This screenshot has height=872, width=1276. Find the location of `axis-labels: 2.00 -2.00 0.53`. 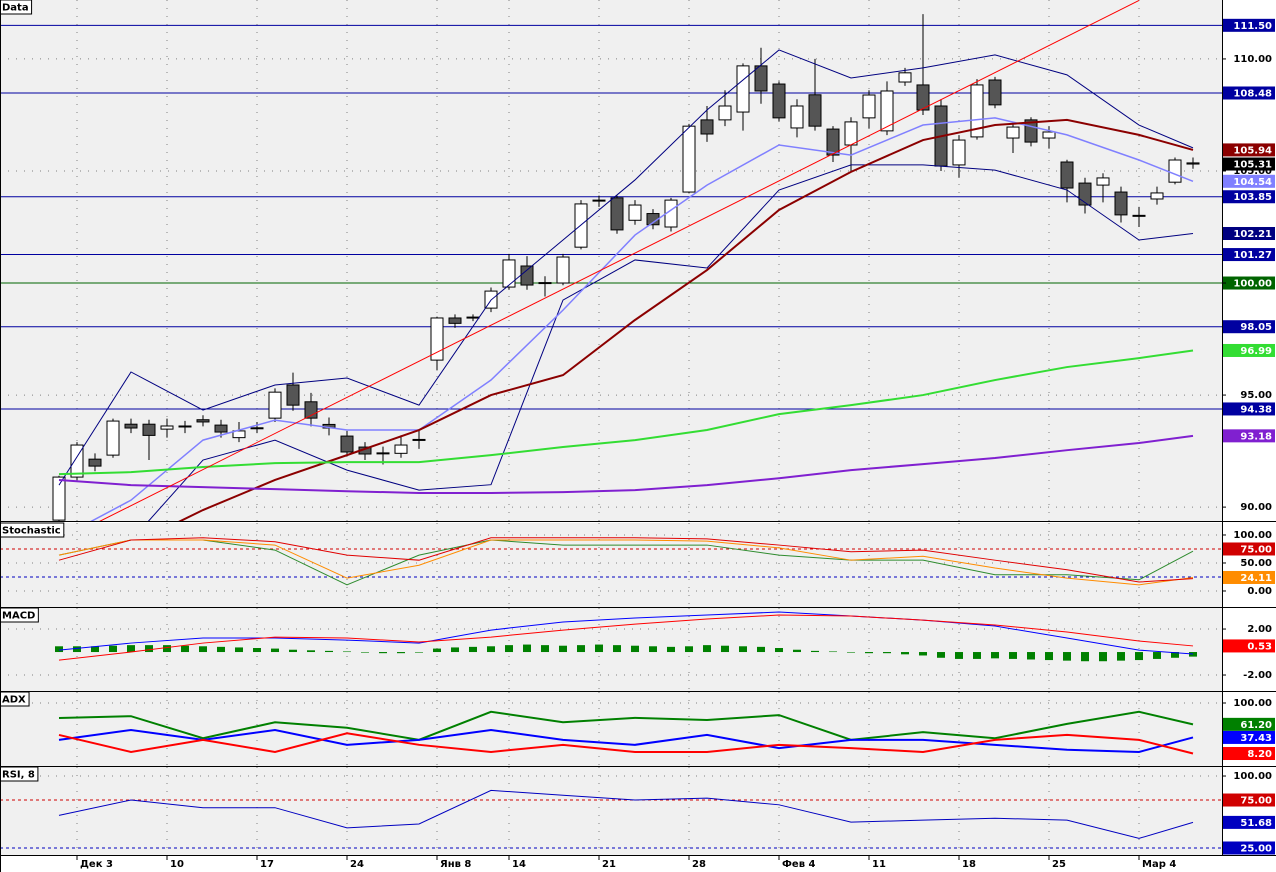

axis-labels: 2.00 -2.00 0.53 is located at coordinates (1249, 652).